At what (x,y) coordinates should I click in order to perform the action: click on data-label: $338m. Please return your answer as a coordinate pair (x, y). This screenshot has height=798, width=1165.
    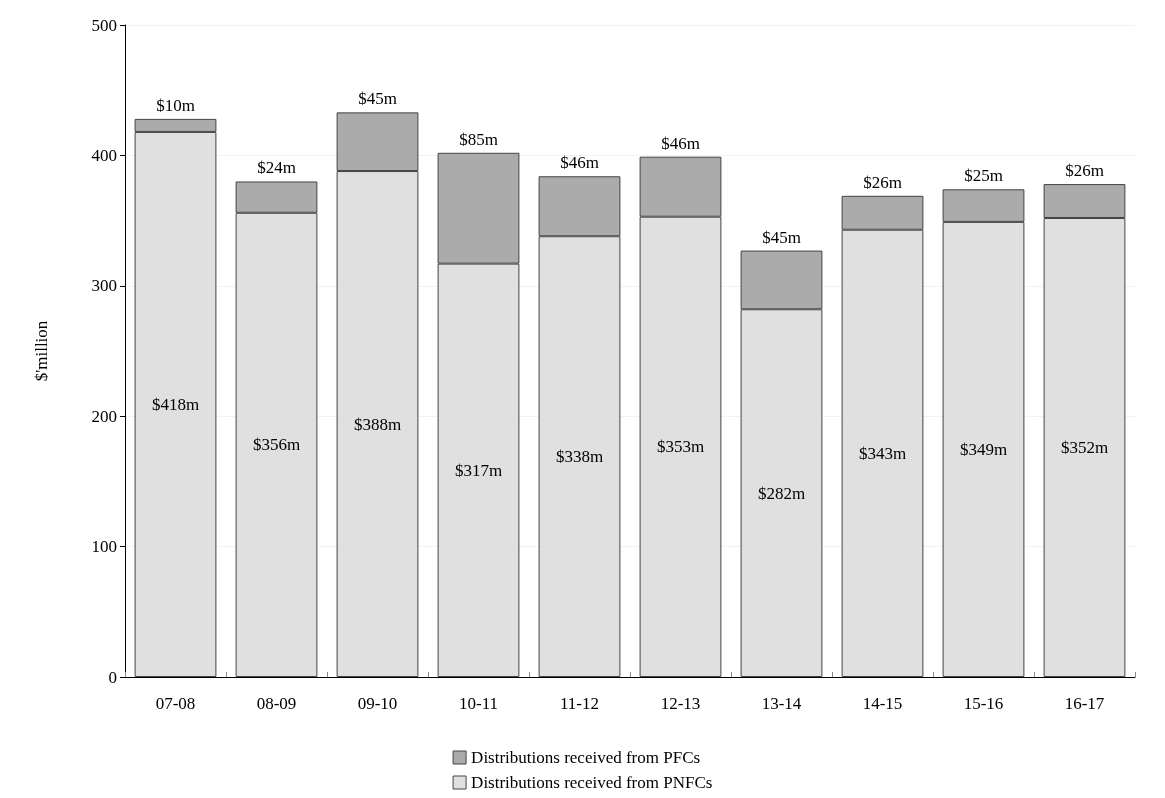
    Looking at the image, I should click on (579, 457).